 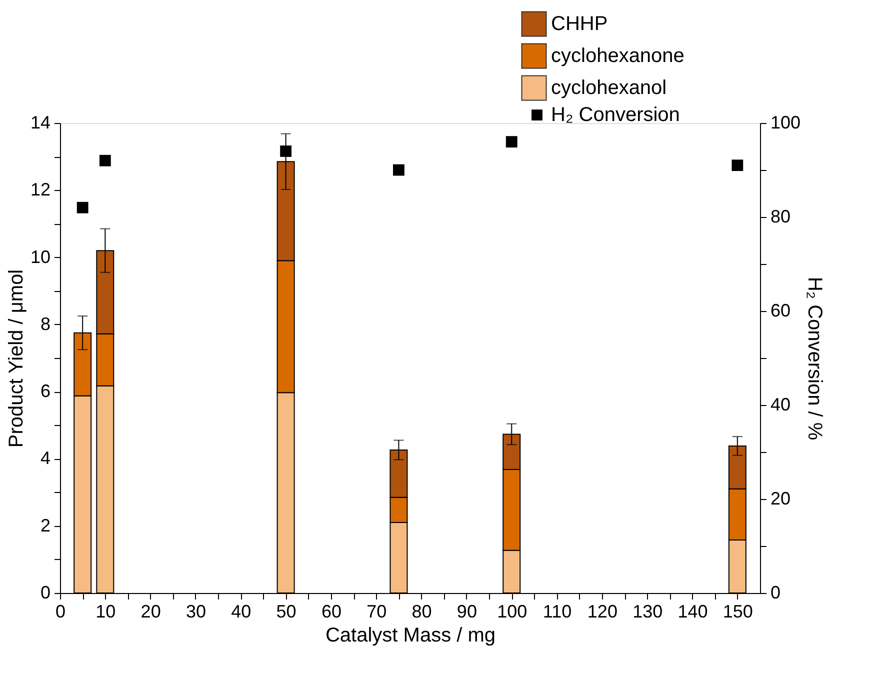 I want to click on y-tick-label: 10, so click(x=40, y=256).